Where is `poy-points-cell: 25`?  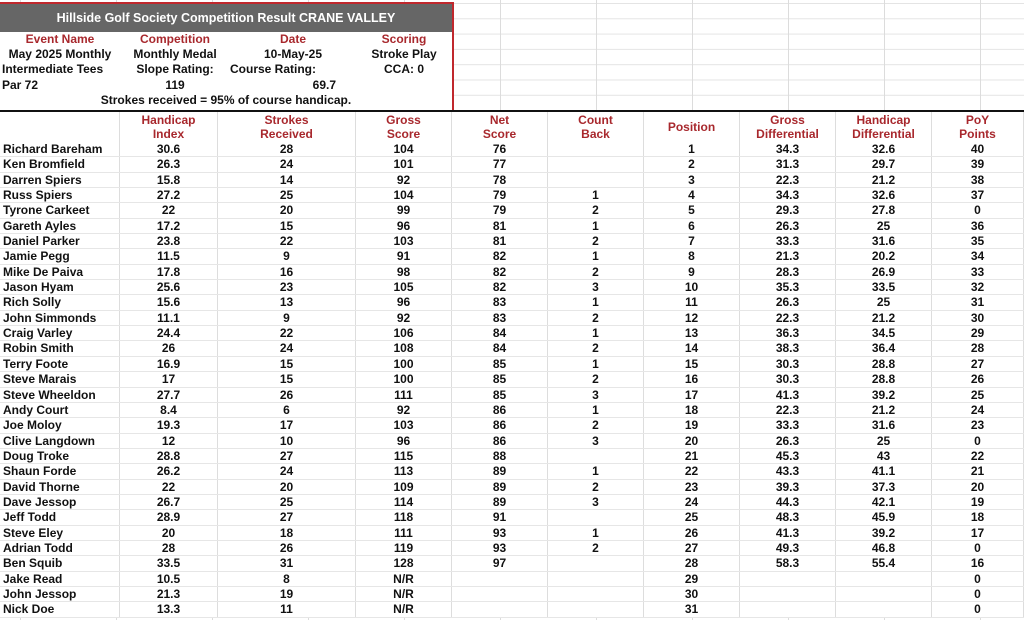 poy-points-cell: 25 is located at coordinates (978, 394).